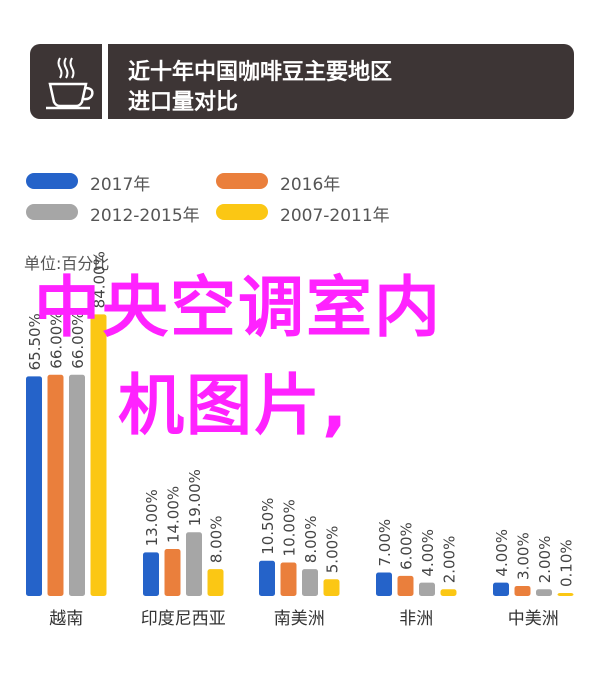 This screenshot has height=681, width=600. Describe the element at coordinates (195, 497) in the screenshot. I see `data-label-1-2: 19.00%` at that location.